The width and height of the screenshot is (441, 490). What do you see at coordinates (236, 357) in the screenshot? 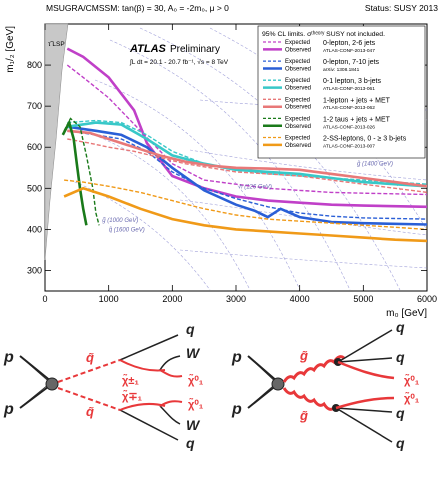
I see `diagram-right-p-top: p` at bounding box center [236, 357].